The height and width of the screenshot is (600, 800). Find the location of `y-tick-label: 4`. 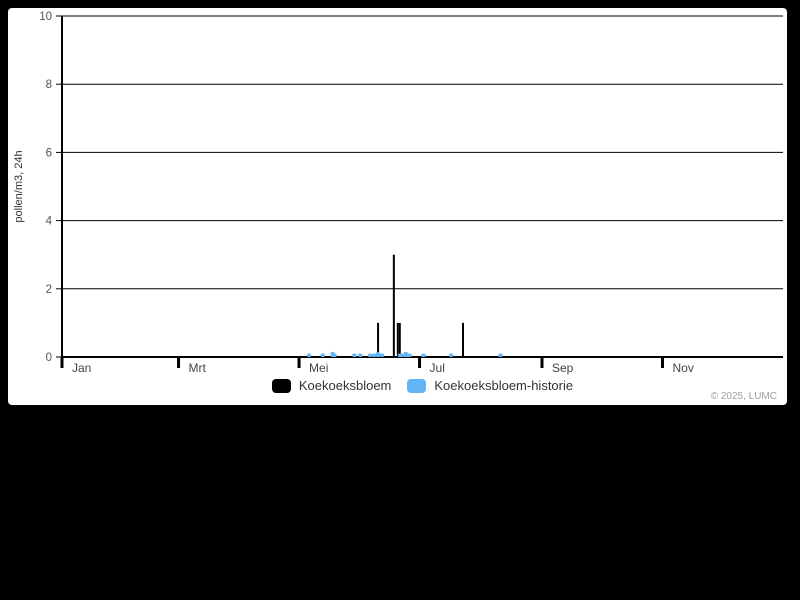

y-tick-label: 4 is located at coordinates (49, 222).